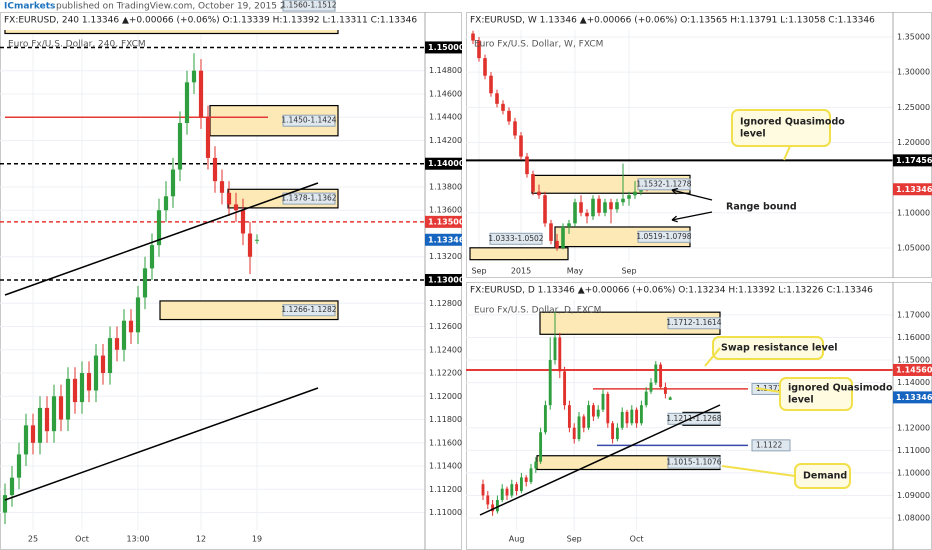 The image size is (932, 550). Describe the element at coordinates (913, 360) in the screenshot. I see `y-tick-label: 1.15000` at that location.